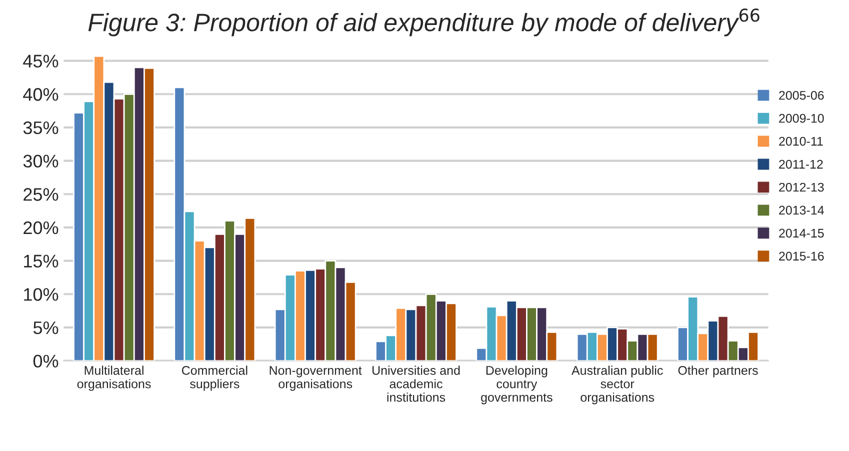  Describe the element at coordinates (45, 361) in the screenshot. I see `y-tick-label: 0%` at that location.